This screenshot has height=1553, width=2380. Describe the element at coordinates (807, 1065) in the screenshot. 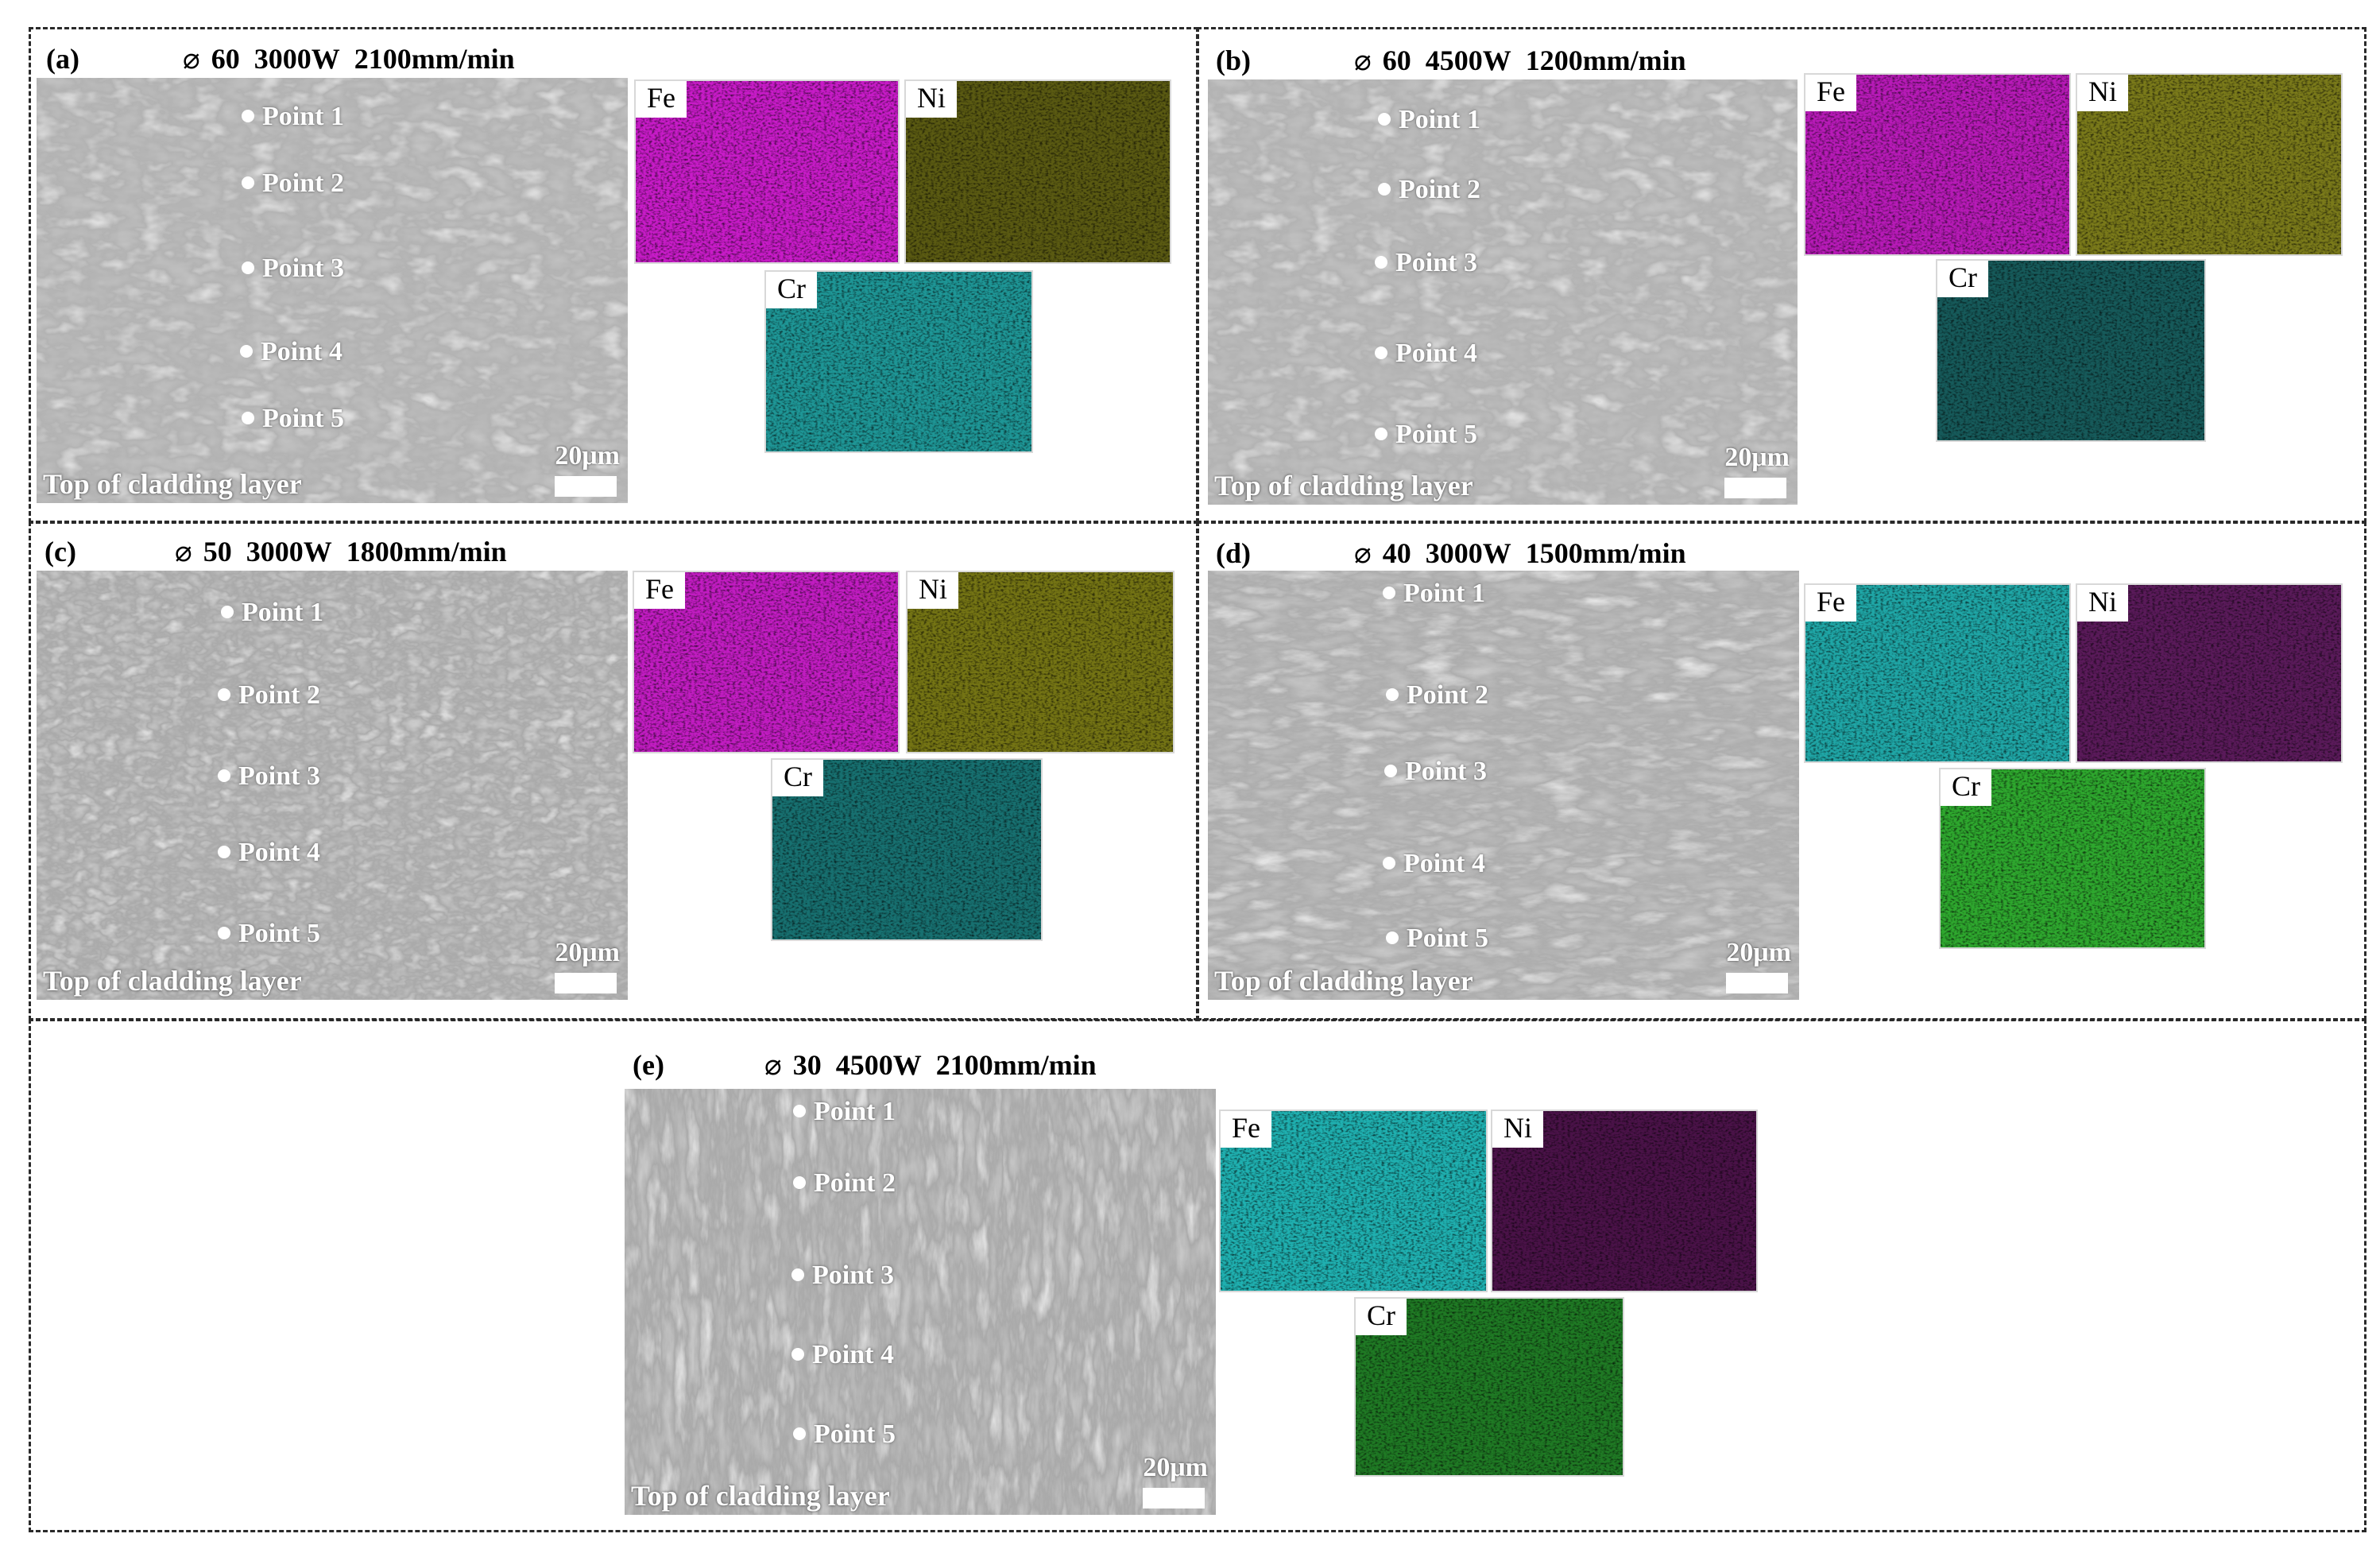

I see `diameter-value: 30` at that location.